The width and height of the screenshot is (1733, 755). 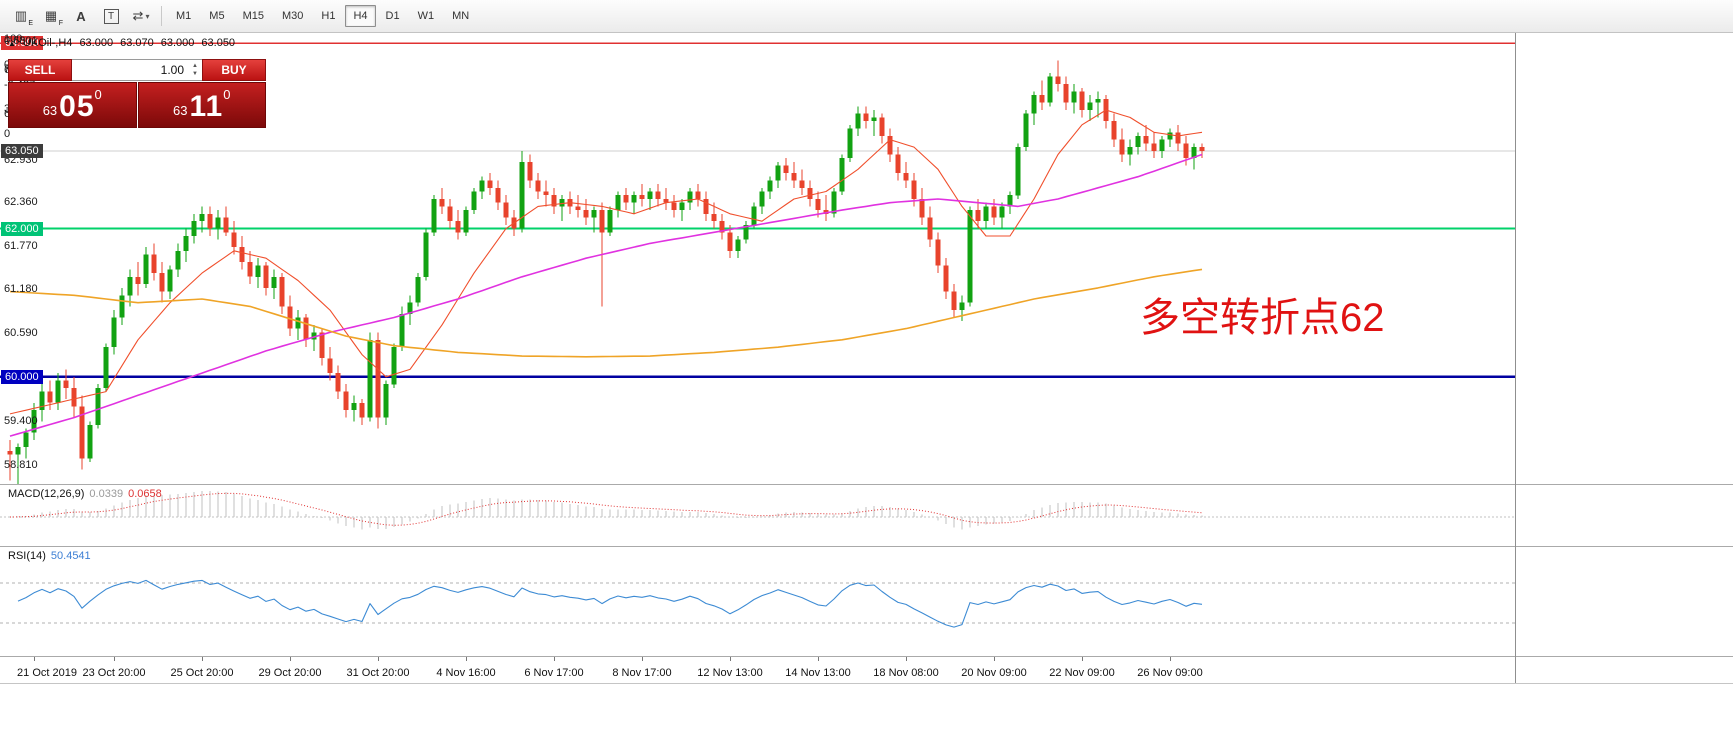 I want to click on rsi-pane, so click(x=757, y=601).